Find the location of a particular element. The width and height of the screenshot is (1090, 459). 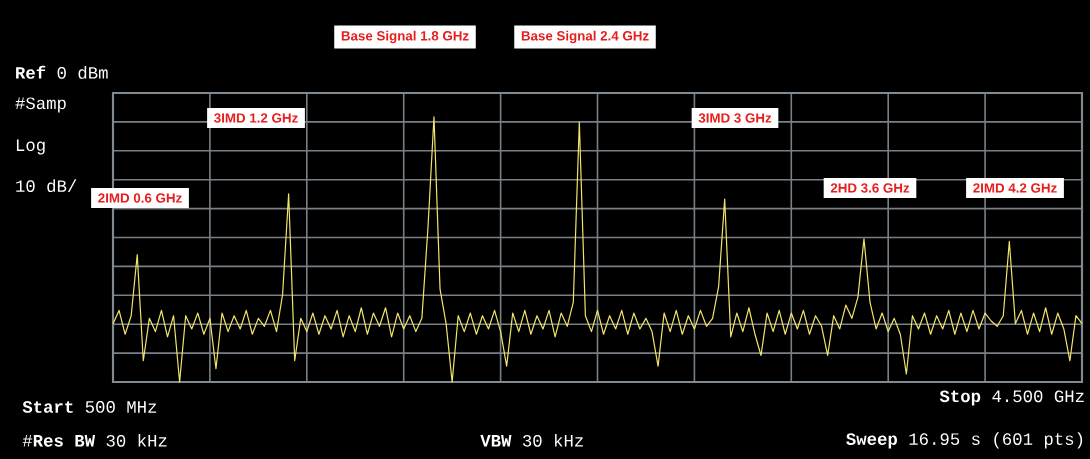

text: #Samp is located at coordinates (40, 105).